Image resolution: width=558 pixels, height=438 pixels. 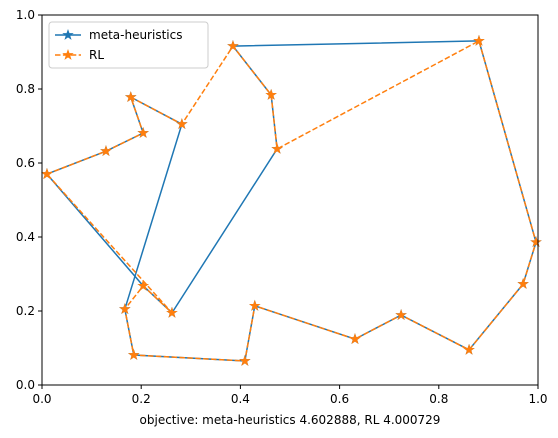 What do you see at coordinates (25, 163) in the screenshot?
I see `y-tick-label: 0.6` at bounding box center [25, 163].